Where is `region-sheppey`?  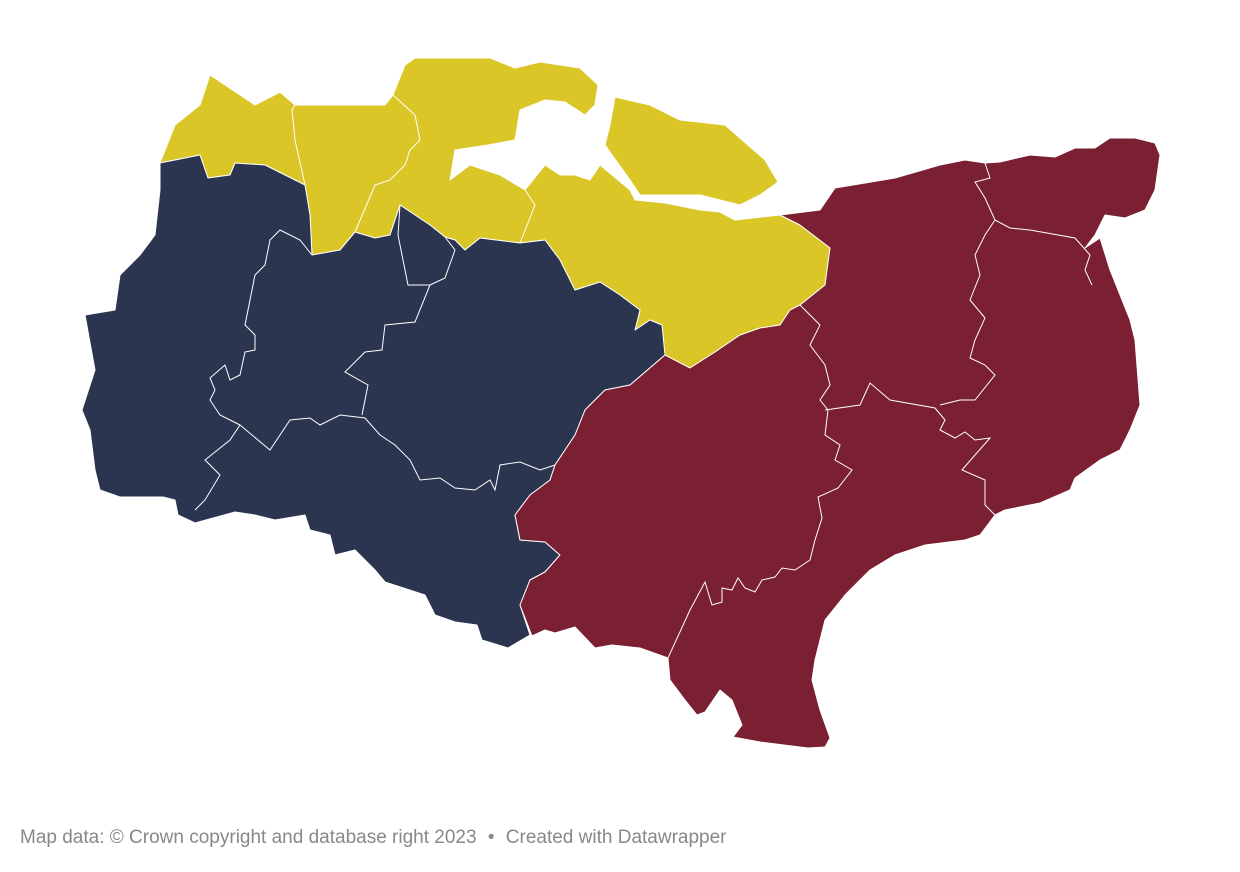
region-sheppey is located at coordinates (691, 151).